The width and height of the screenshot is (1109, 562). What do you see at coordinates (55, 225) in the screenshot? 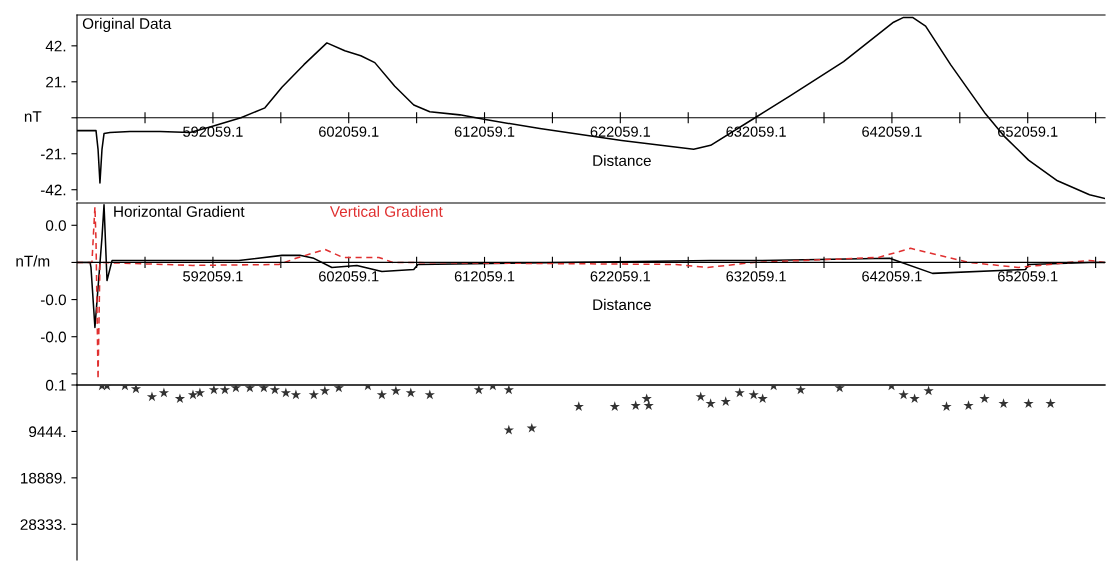
I see `y-tick-label: 0.0` at bounding box center [55, 225].